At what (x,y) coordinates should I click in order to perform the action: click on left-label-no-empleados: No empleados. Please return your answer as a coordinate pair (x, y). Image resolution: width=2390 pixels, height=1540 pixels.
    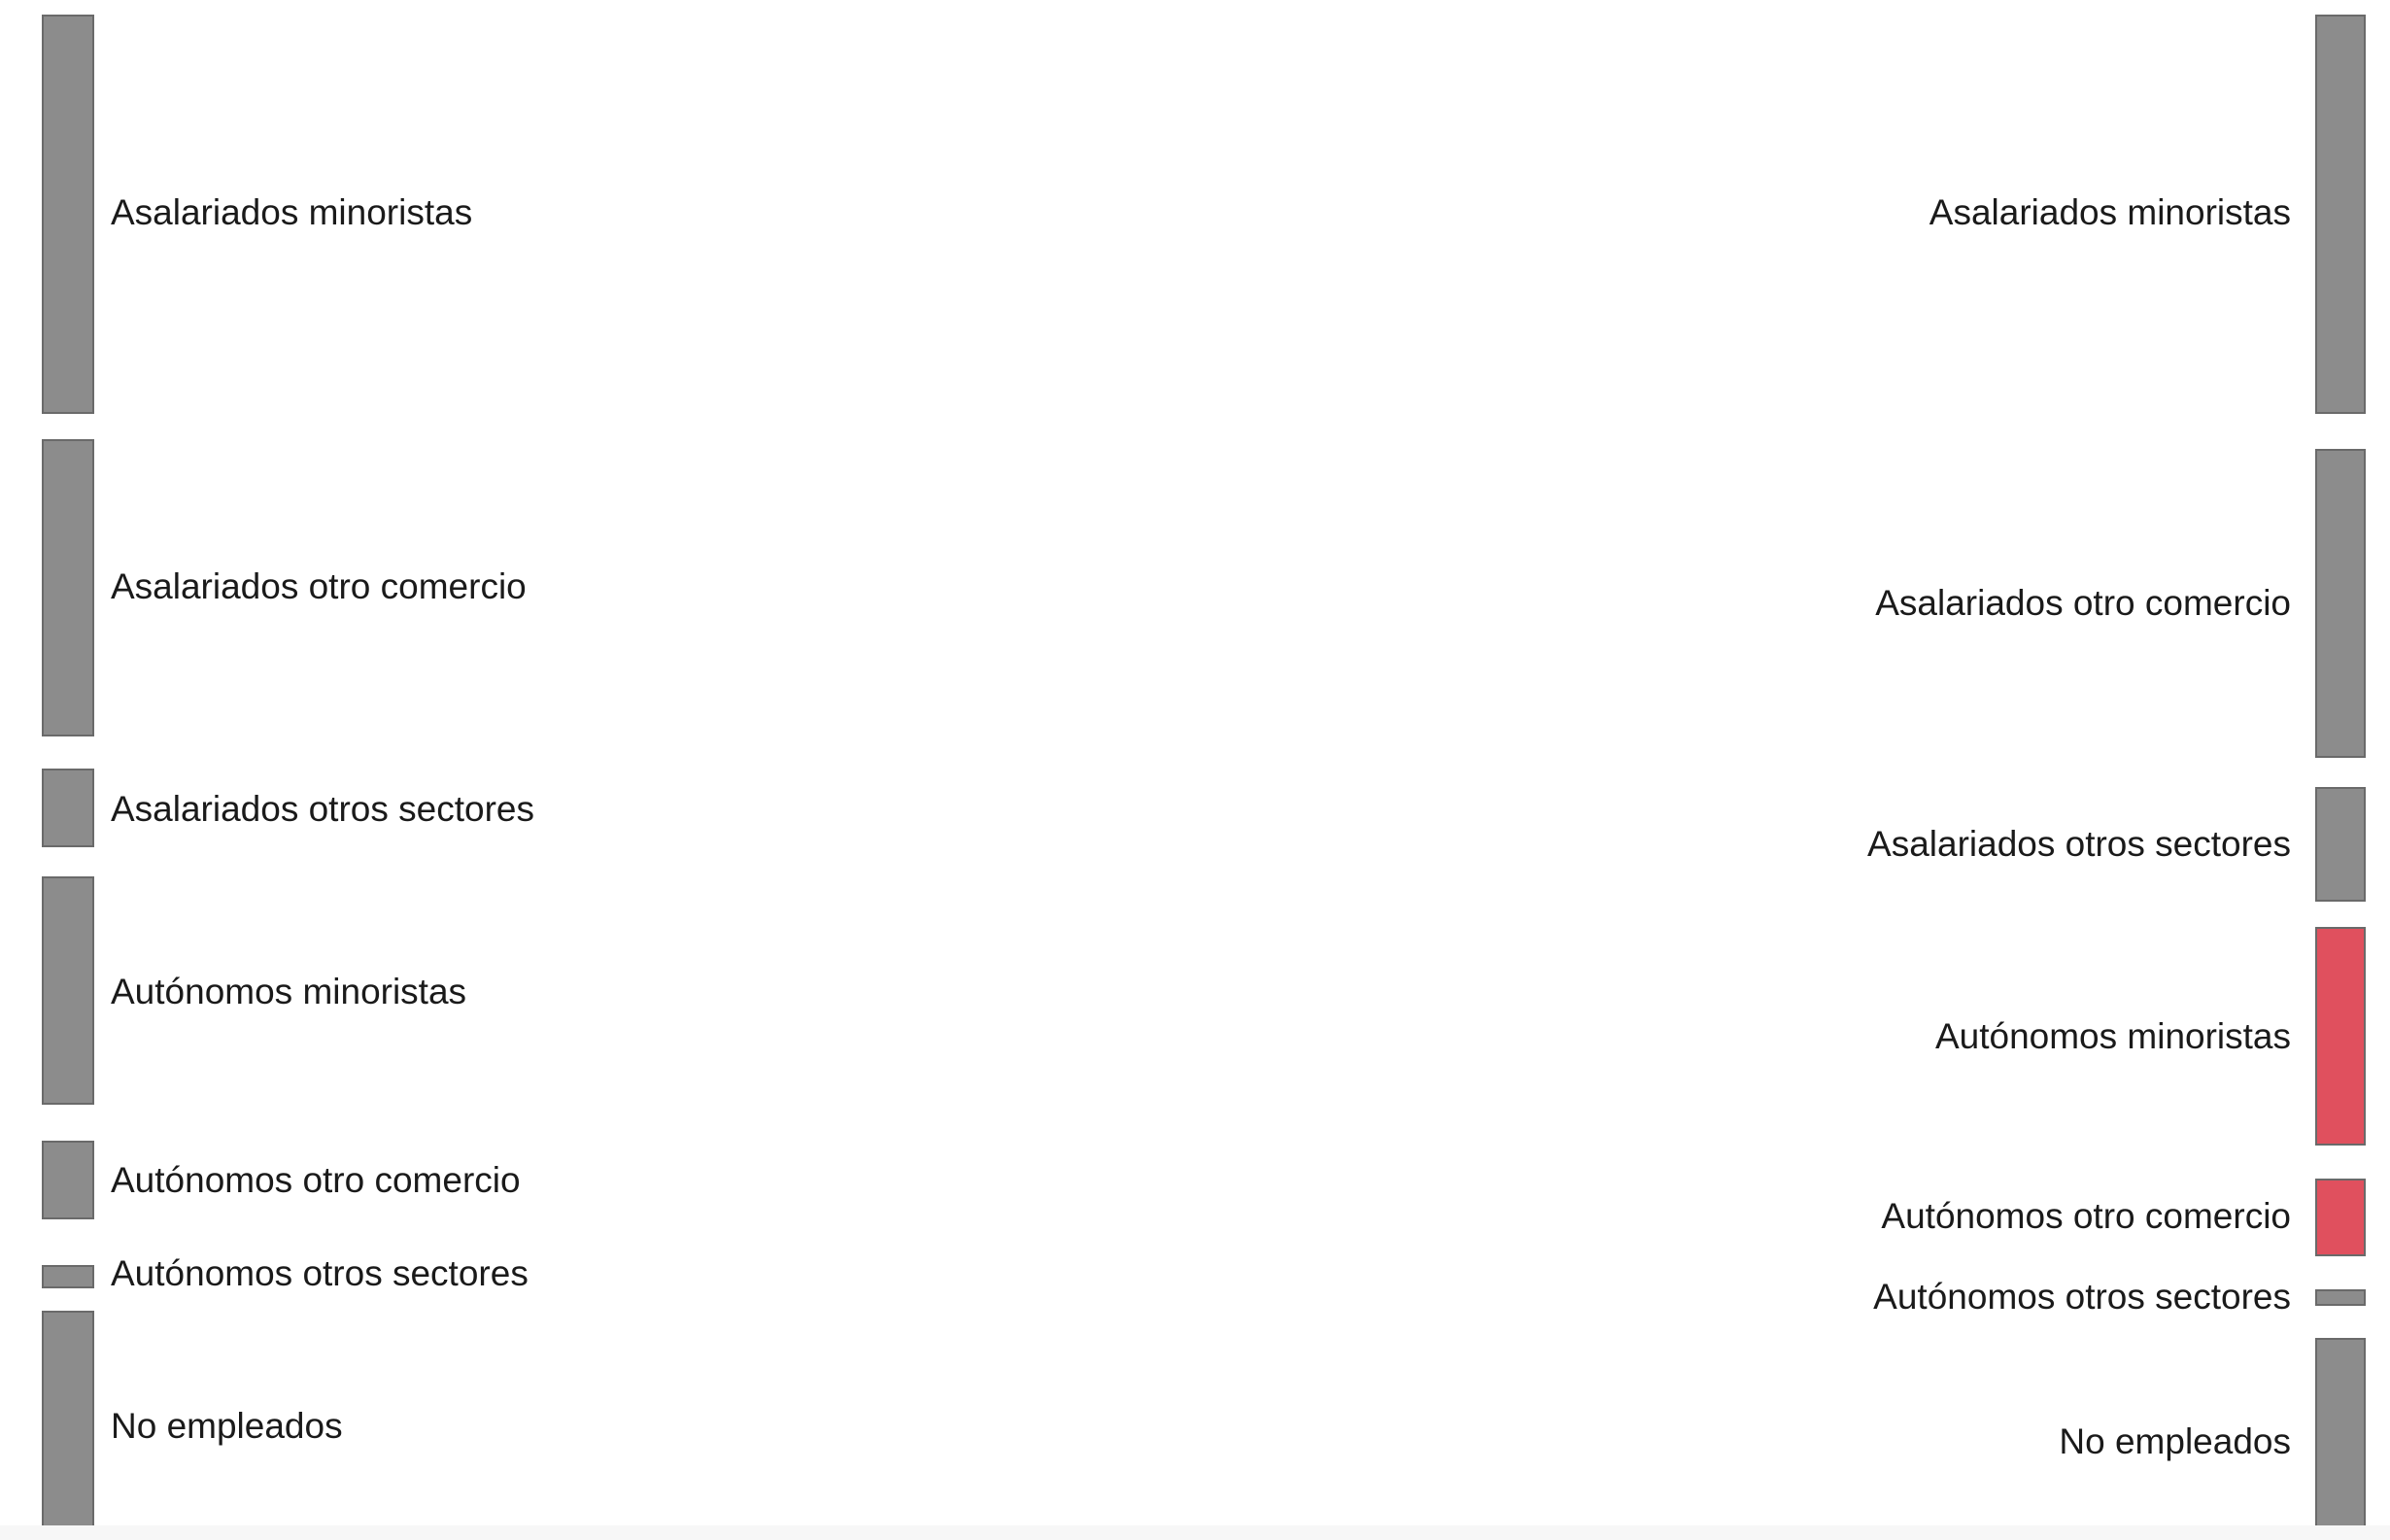
    Looking at the image, I should click on (227, 1426).